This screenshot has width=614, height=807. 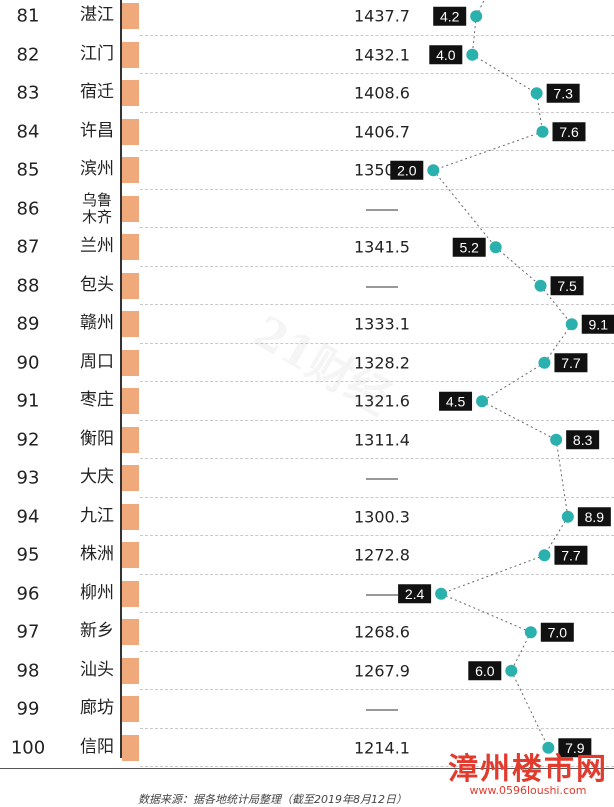 I want to click on source-note: 数据来源：据各地统计局整理（截至2019年8月12日）, so click(x=272, y=799).